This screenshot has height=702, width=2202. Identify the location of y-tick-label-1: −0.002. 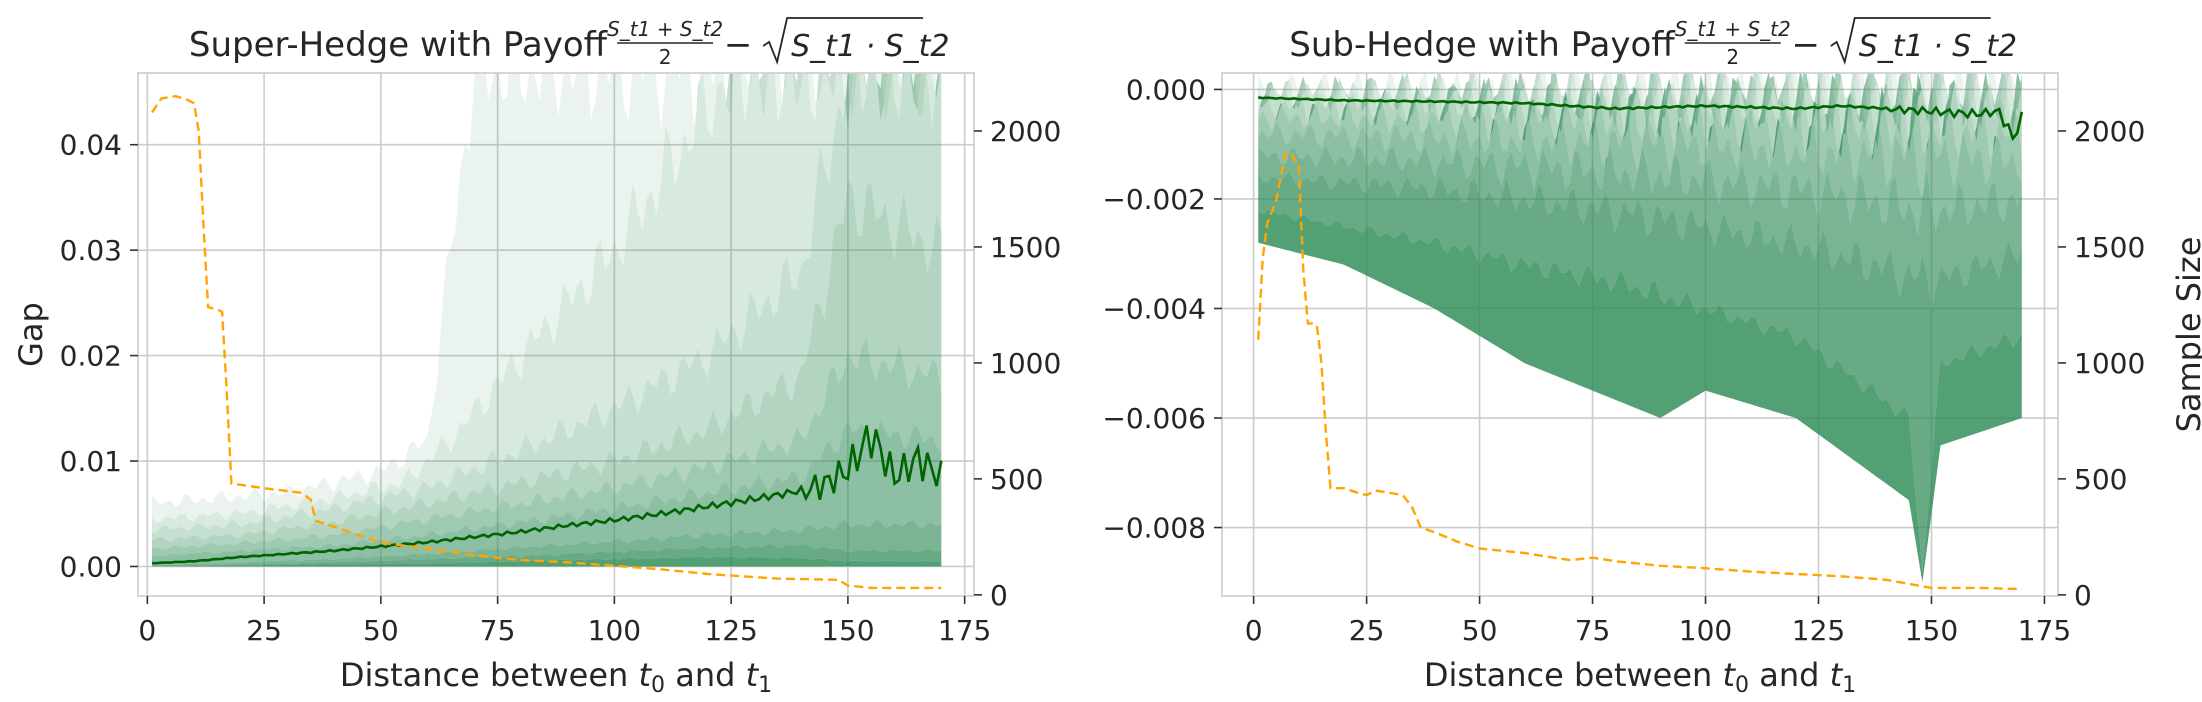
(1154, 199).